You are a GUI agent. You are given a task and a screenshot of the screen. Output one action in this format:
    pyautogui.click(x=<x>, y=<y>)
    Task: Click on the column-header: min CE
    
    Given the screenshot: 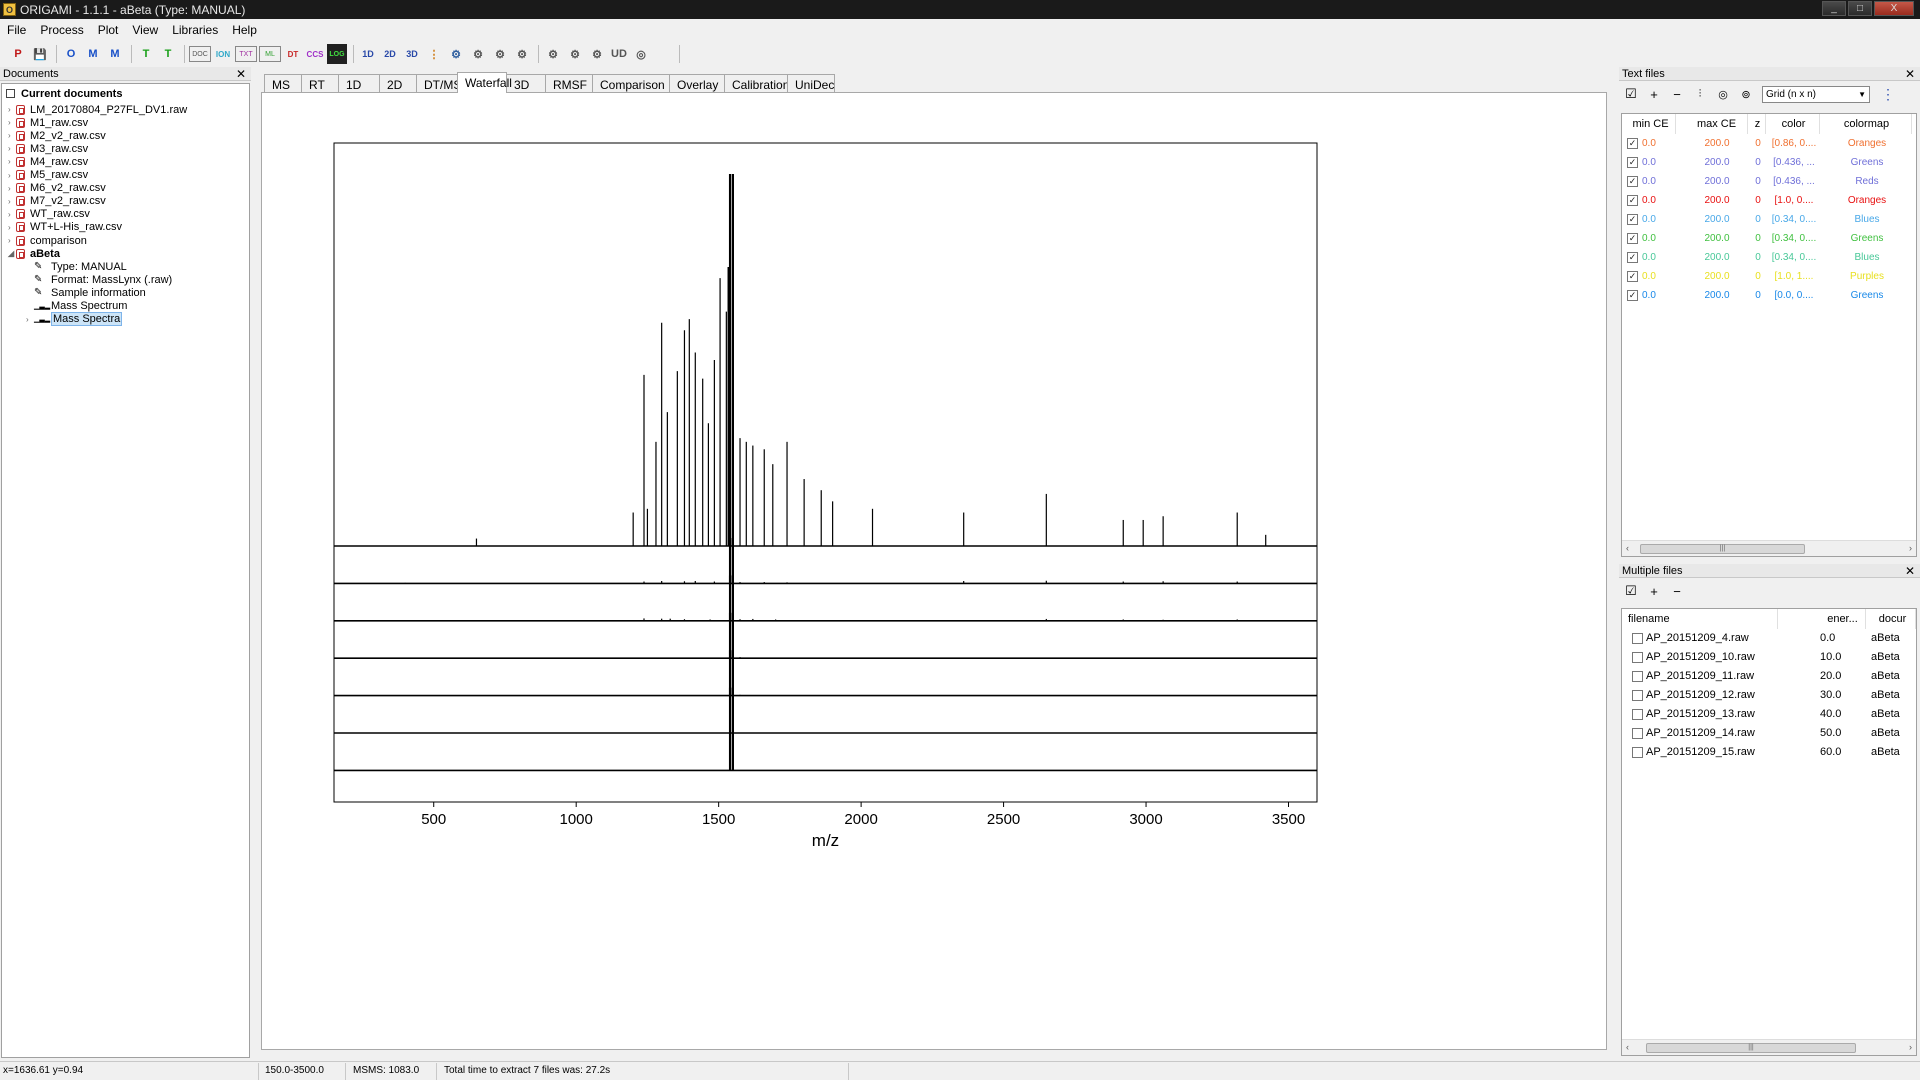 What is the action you would take?
    pyautogui.click(x=1651, y=124)
    